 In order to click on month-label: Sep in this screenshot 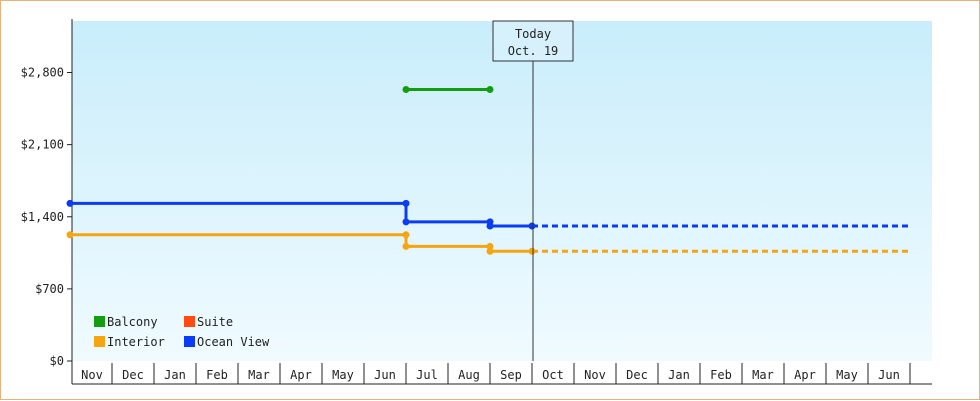, I will do `click(511, 375)`.